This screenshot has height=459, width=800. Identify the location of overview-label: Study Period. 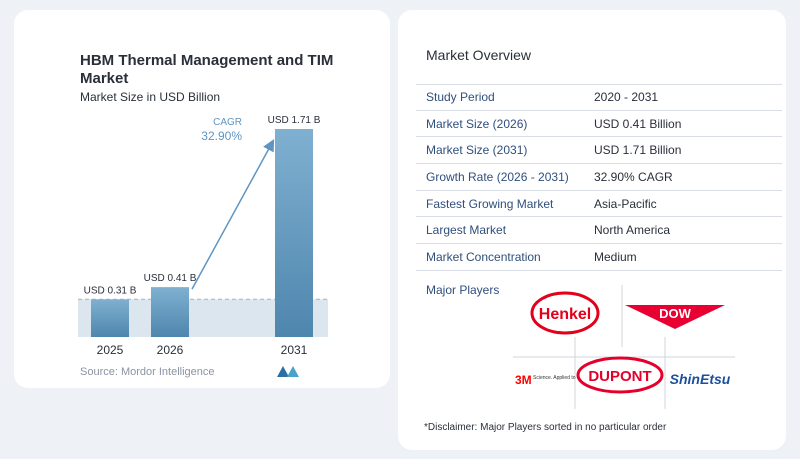
(460, 97).